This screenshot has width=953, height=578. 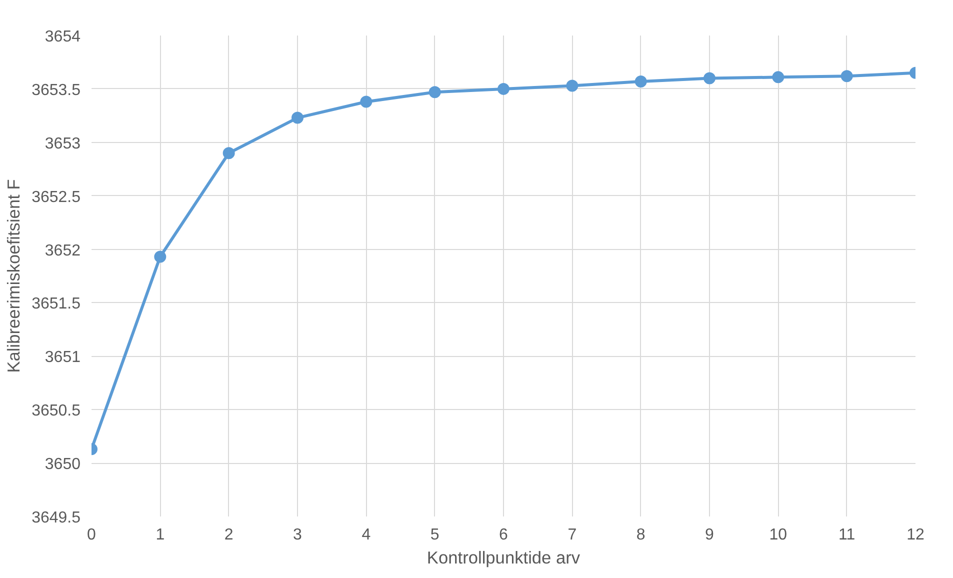 What do you see at coordinates (435, 535) in the screenshot?
I see `x-tick-label: 5` at bounding box center [435, 535].